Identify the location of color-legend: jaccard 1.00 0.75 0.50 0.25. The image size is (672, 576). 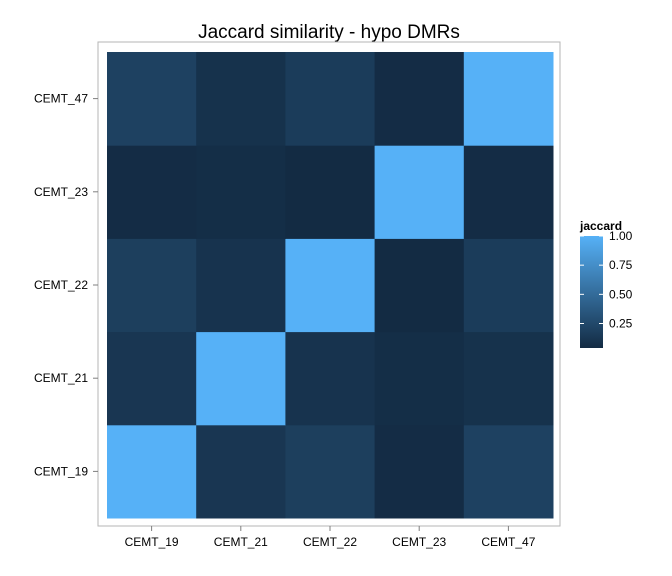
(606, 283).